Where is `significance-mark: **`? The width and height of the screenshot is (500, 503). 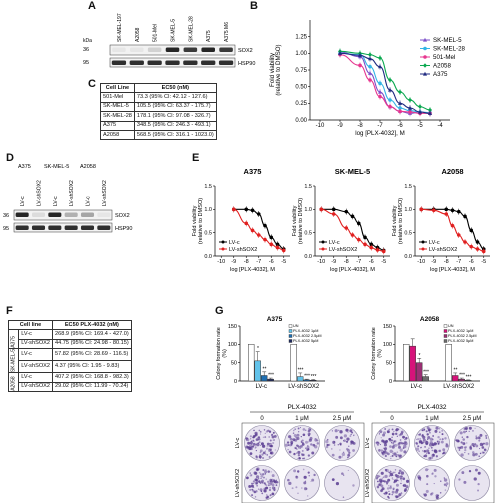 significance-mark: ** is located at coordinates (265, 369).